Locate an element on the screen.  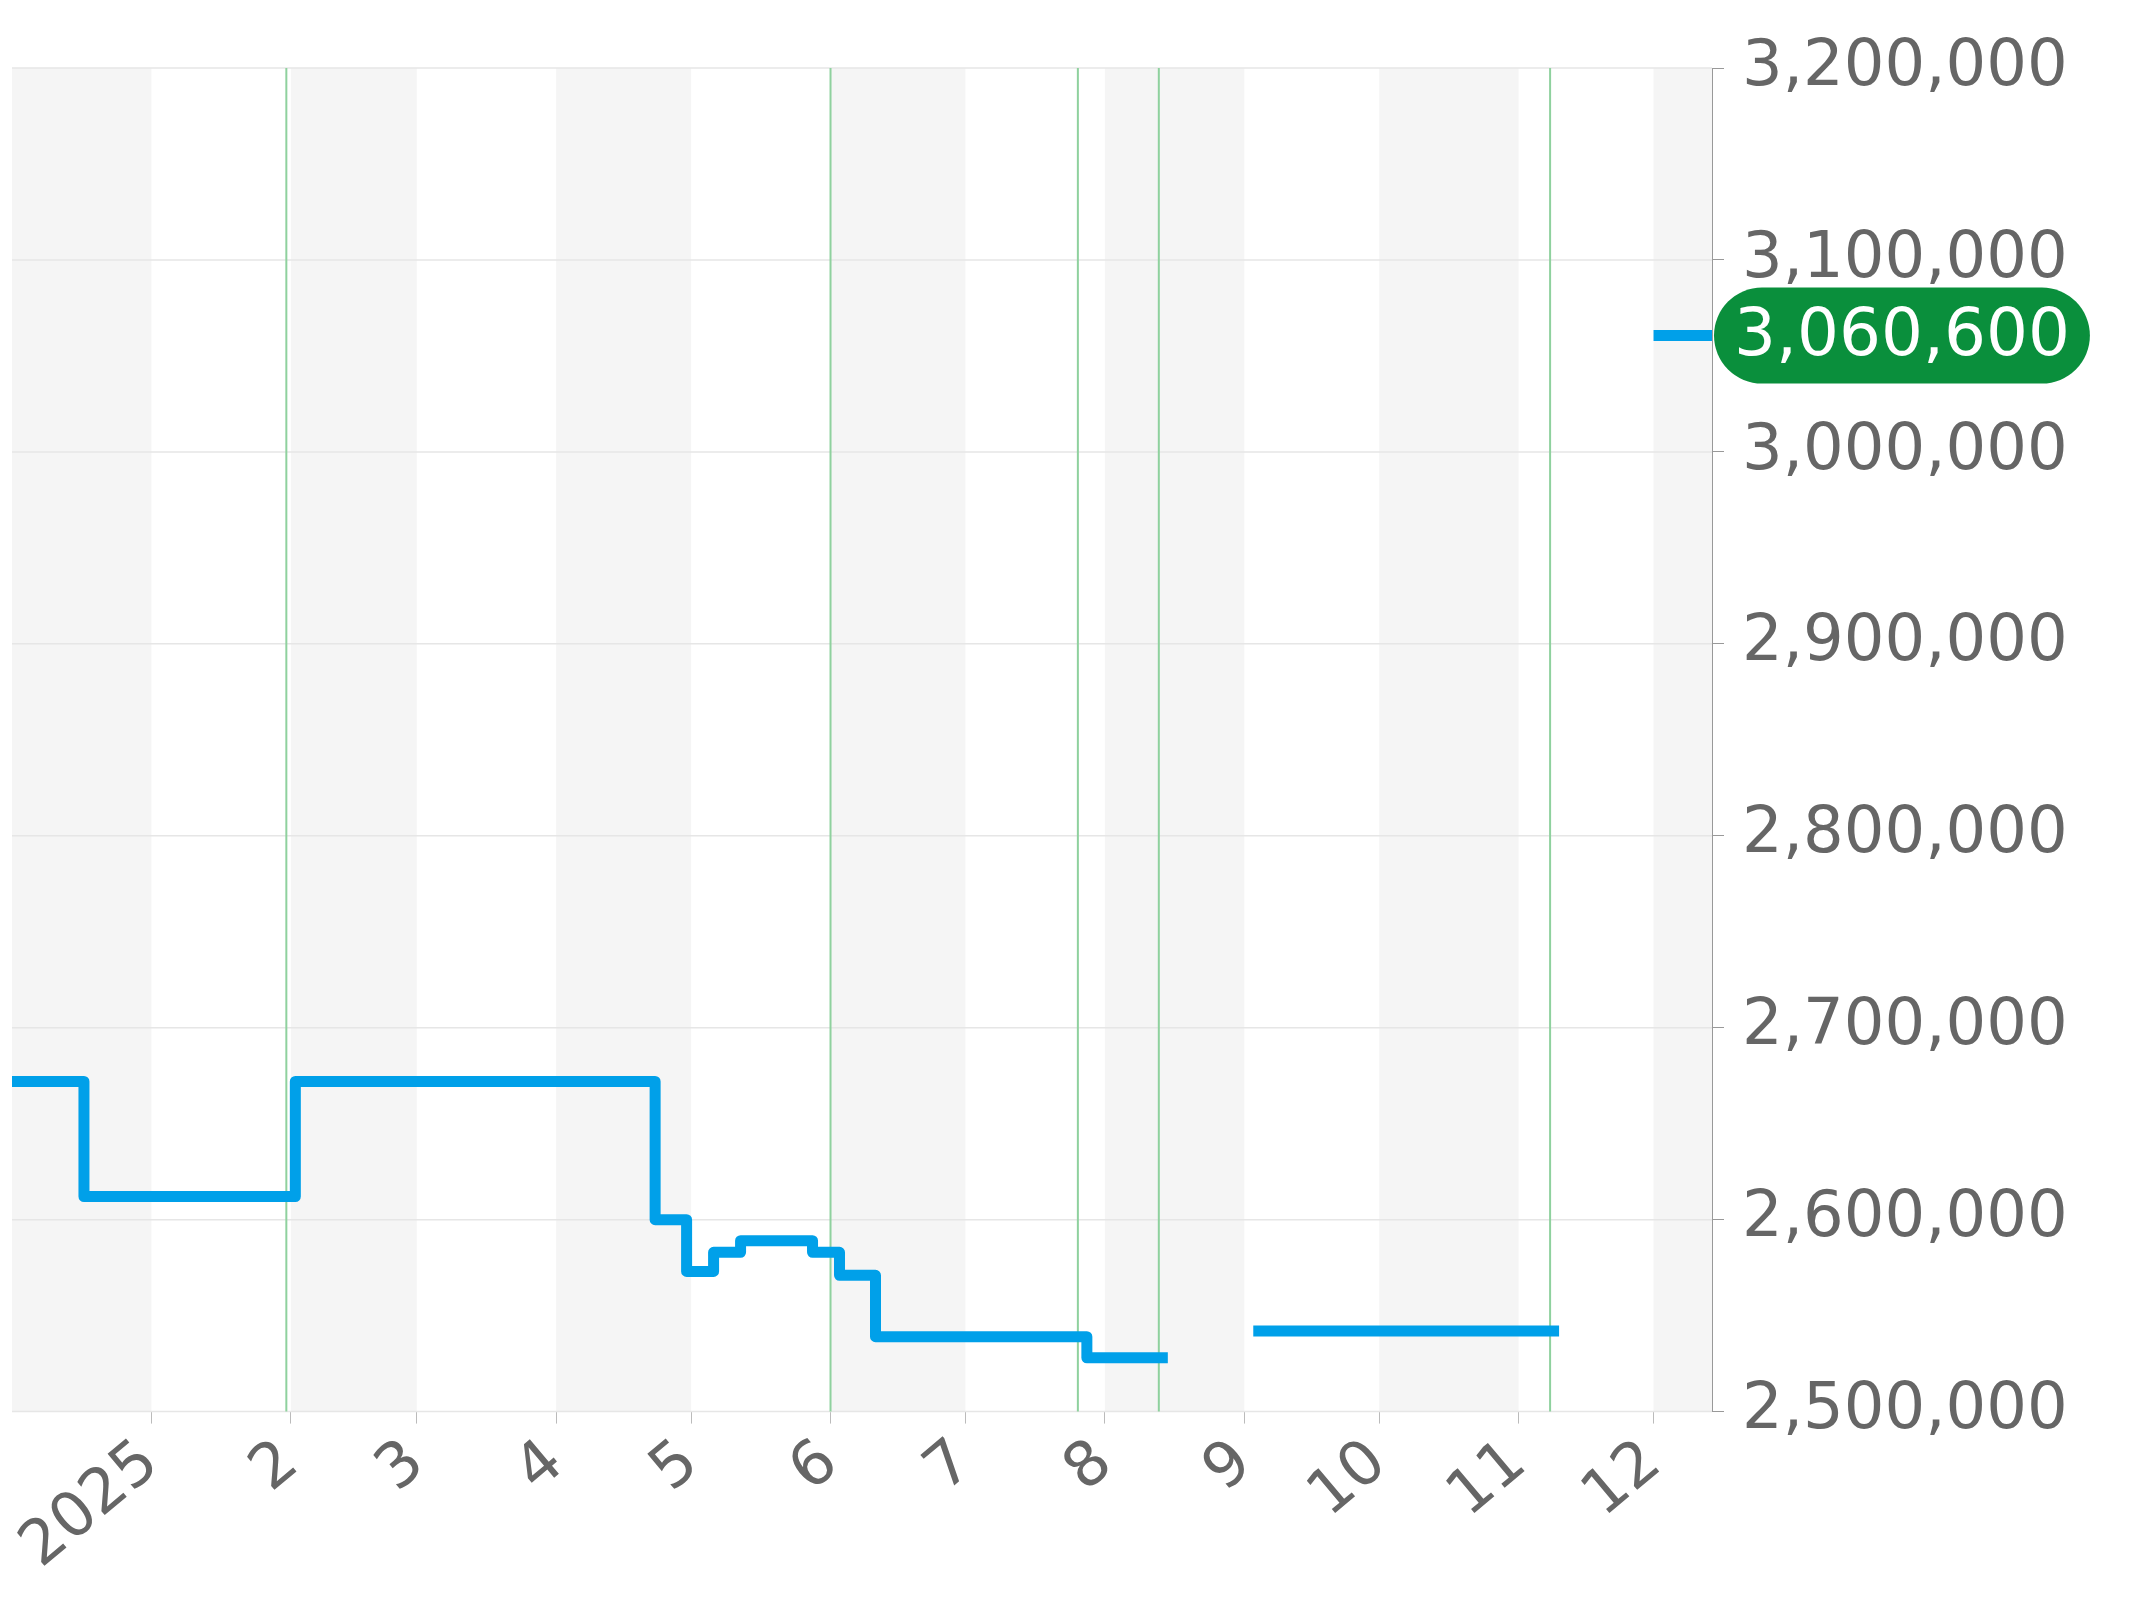
y-tick-label: 2,800,000 is located at coordinates (1905, 830).